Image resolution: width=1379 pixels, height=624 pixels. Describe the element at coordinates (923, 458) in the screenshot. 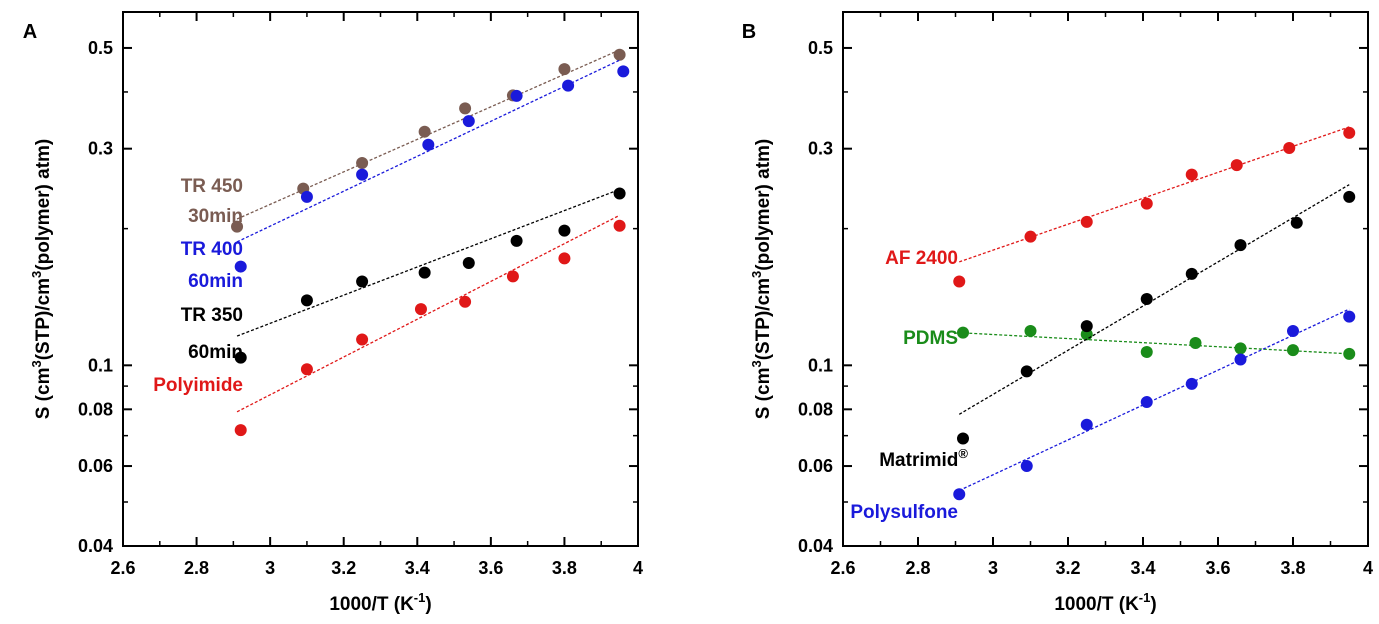

I see `series-label: Matrimid®` at that location.